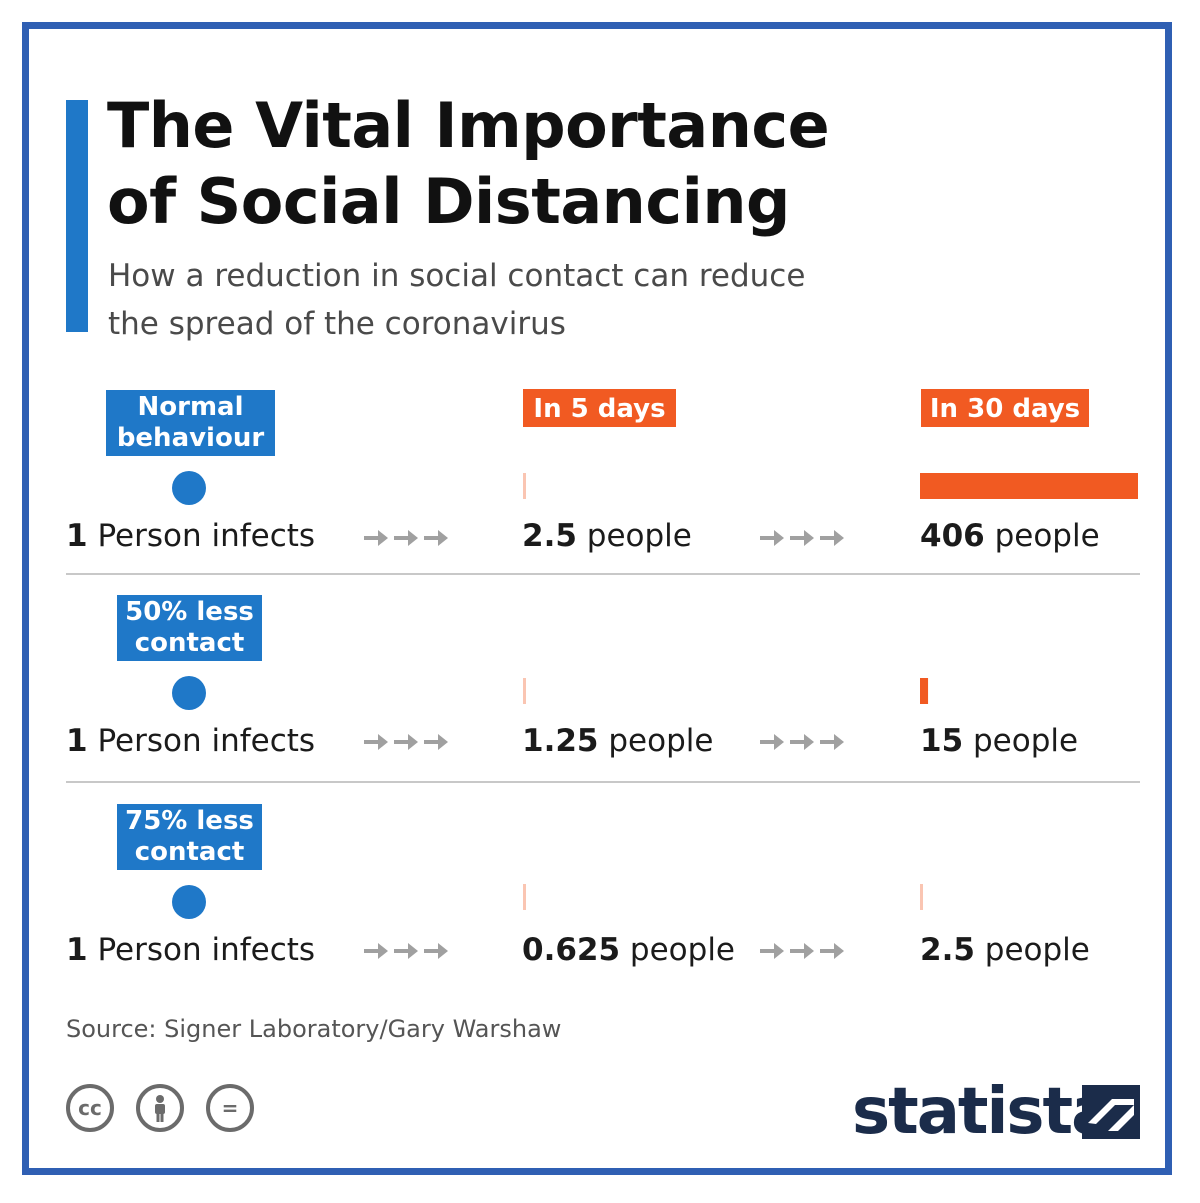 This screenshot has width=1200, height=1203. What do you see at coordinates (230, 1108) in the screenshot?
I see `no-derivatives-icon: =` at bounding box center [230, 1108].